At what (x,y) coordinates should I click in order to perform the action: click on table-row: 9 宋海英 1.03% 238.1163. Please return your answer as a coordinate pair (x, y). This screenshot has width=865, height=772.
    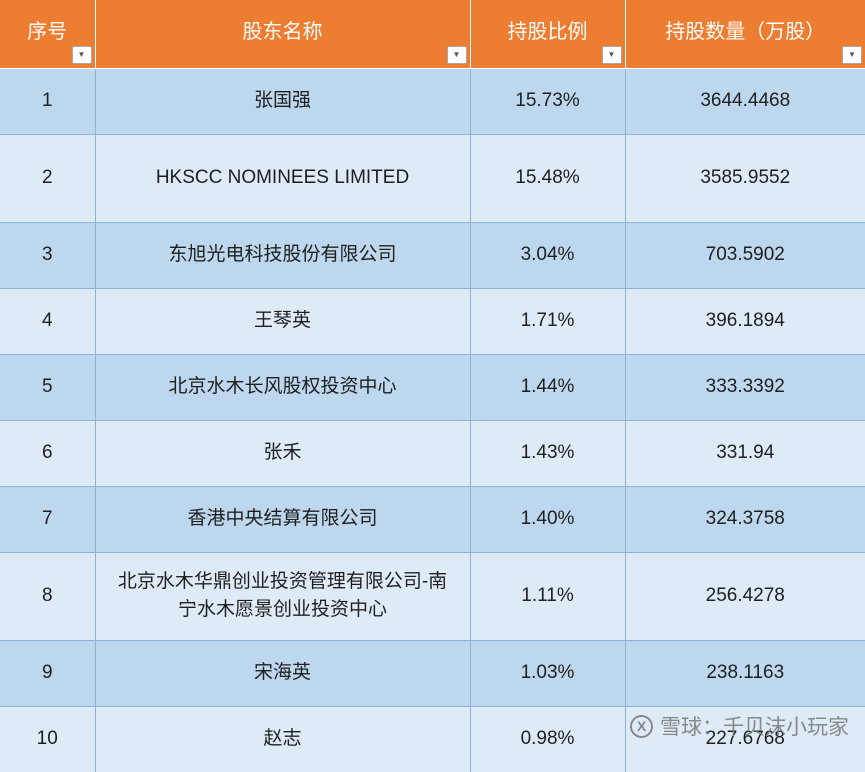
    Looking at the image, I should click on (432, 673).